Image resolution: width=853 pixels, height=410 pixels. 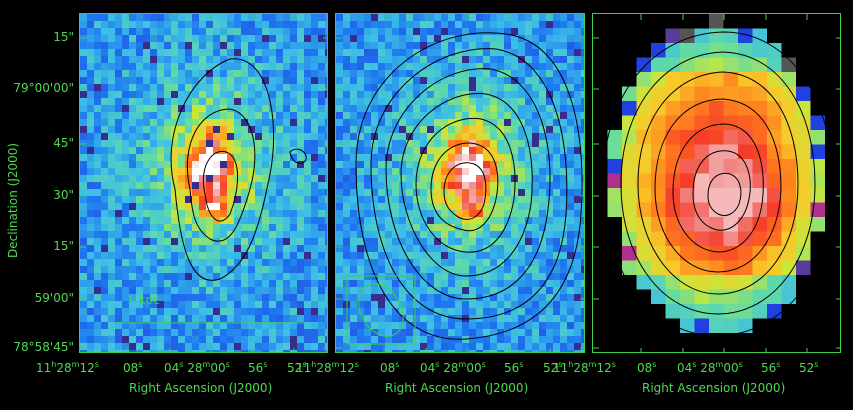 What do you see at coordinates (201, 388) in the screenshot?
I see `x-axis-title-1: Right Ascension (J2000)` at bounding box center [201, 388].